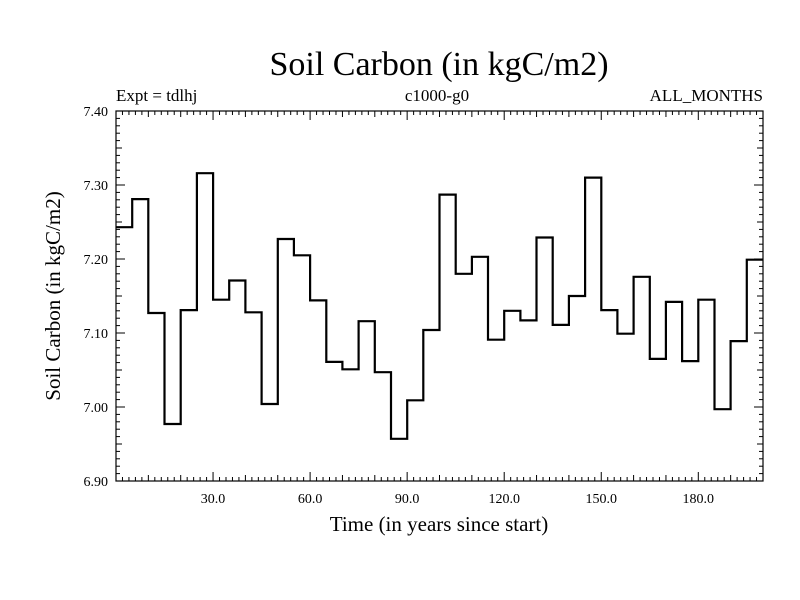  Describe the element at coordinates (439, 524) in the screenshot. I see `x-axis-label: Time (in years since start)` at that location.